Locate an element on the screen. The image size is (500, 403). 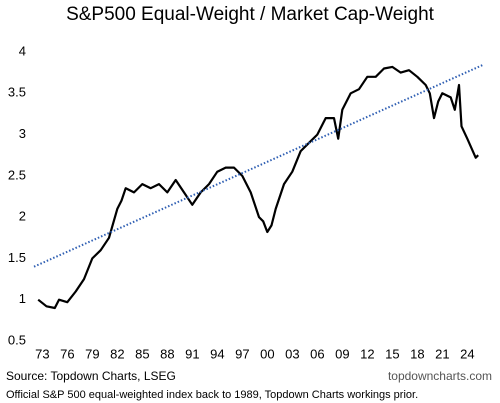
x-tick-label: 18 is located at coordinates (417, 353).